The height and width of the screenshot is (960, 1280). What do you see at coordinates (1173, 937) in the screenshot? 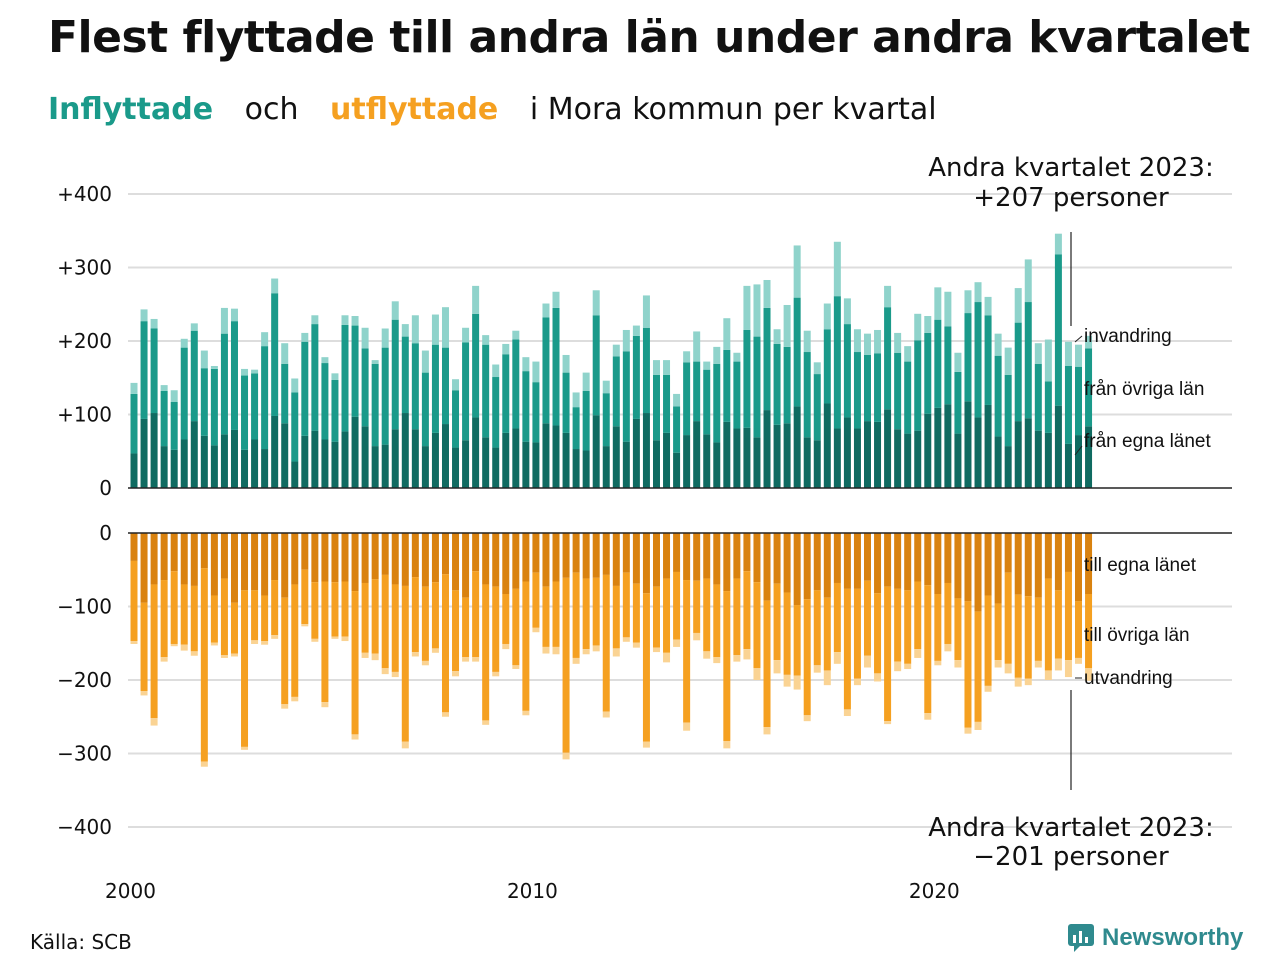
I see `brand-name: Newsworthy` at bounding box center [1173, 937].